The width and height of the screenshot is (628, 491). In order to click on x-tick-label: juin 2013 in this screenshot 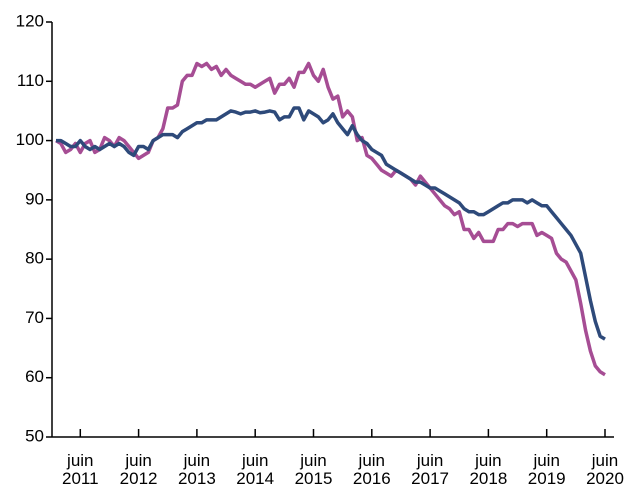, I will do `click(197, 468)`.